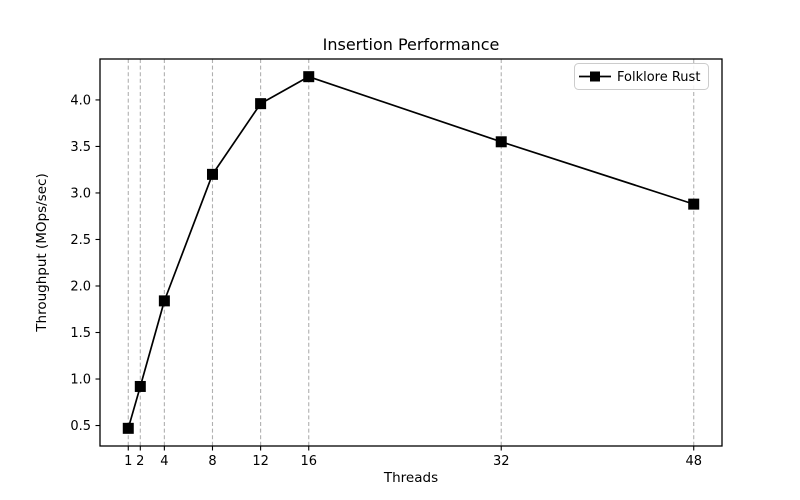 The width and height of the screenshot is (800, 500). Describe the element at coordinates (80, 380) in the screenshot. I see `y-tick-label: 1.0` at that location.